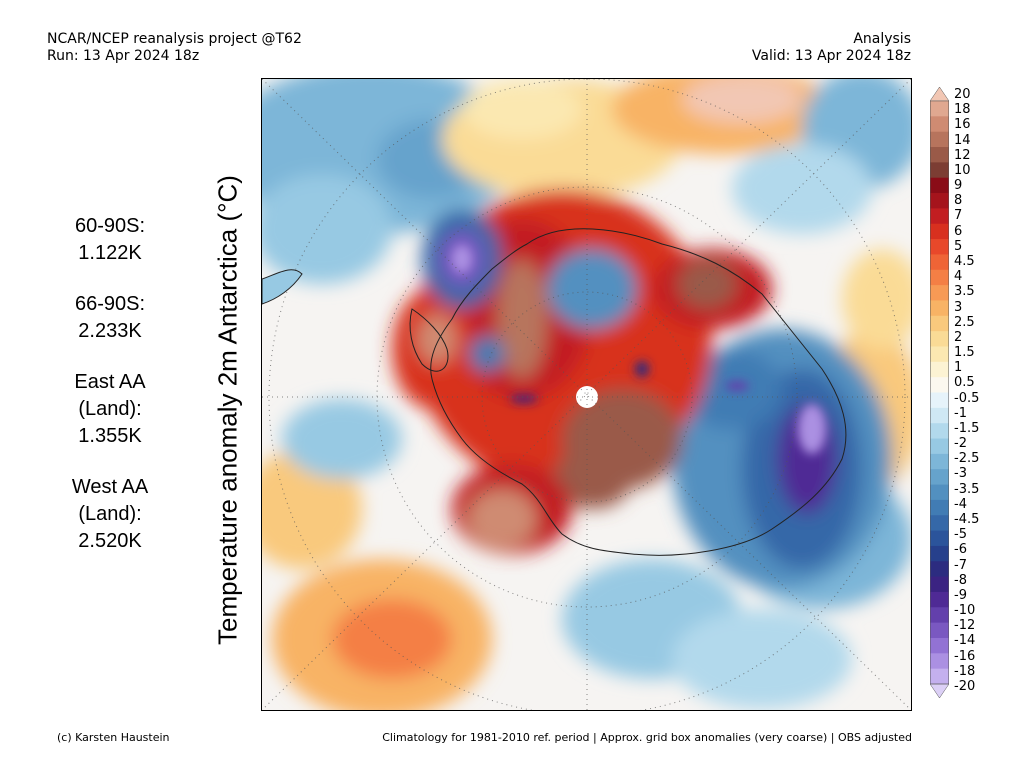 The width and height of the screenshot is (1024, 768). What do you see at coordinates (958, 186) in the screenshot?
I see `colorbar-label: 9` at bounding box center [958, 186].